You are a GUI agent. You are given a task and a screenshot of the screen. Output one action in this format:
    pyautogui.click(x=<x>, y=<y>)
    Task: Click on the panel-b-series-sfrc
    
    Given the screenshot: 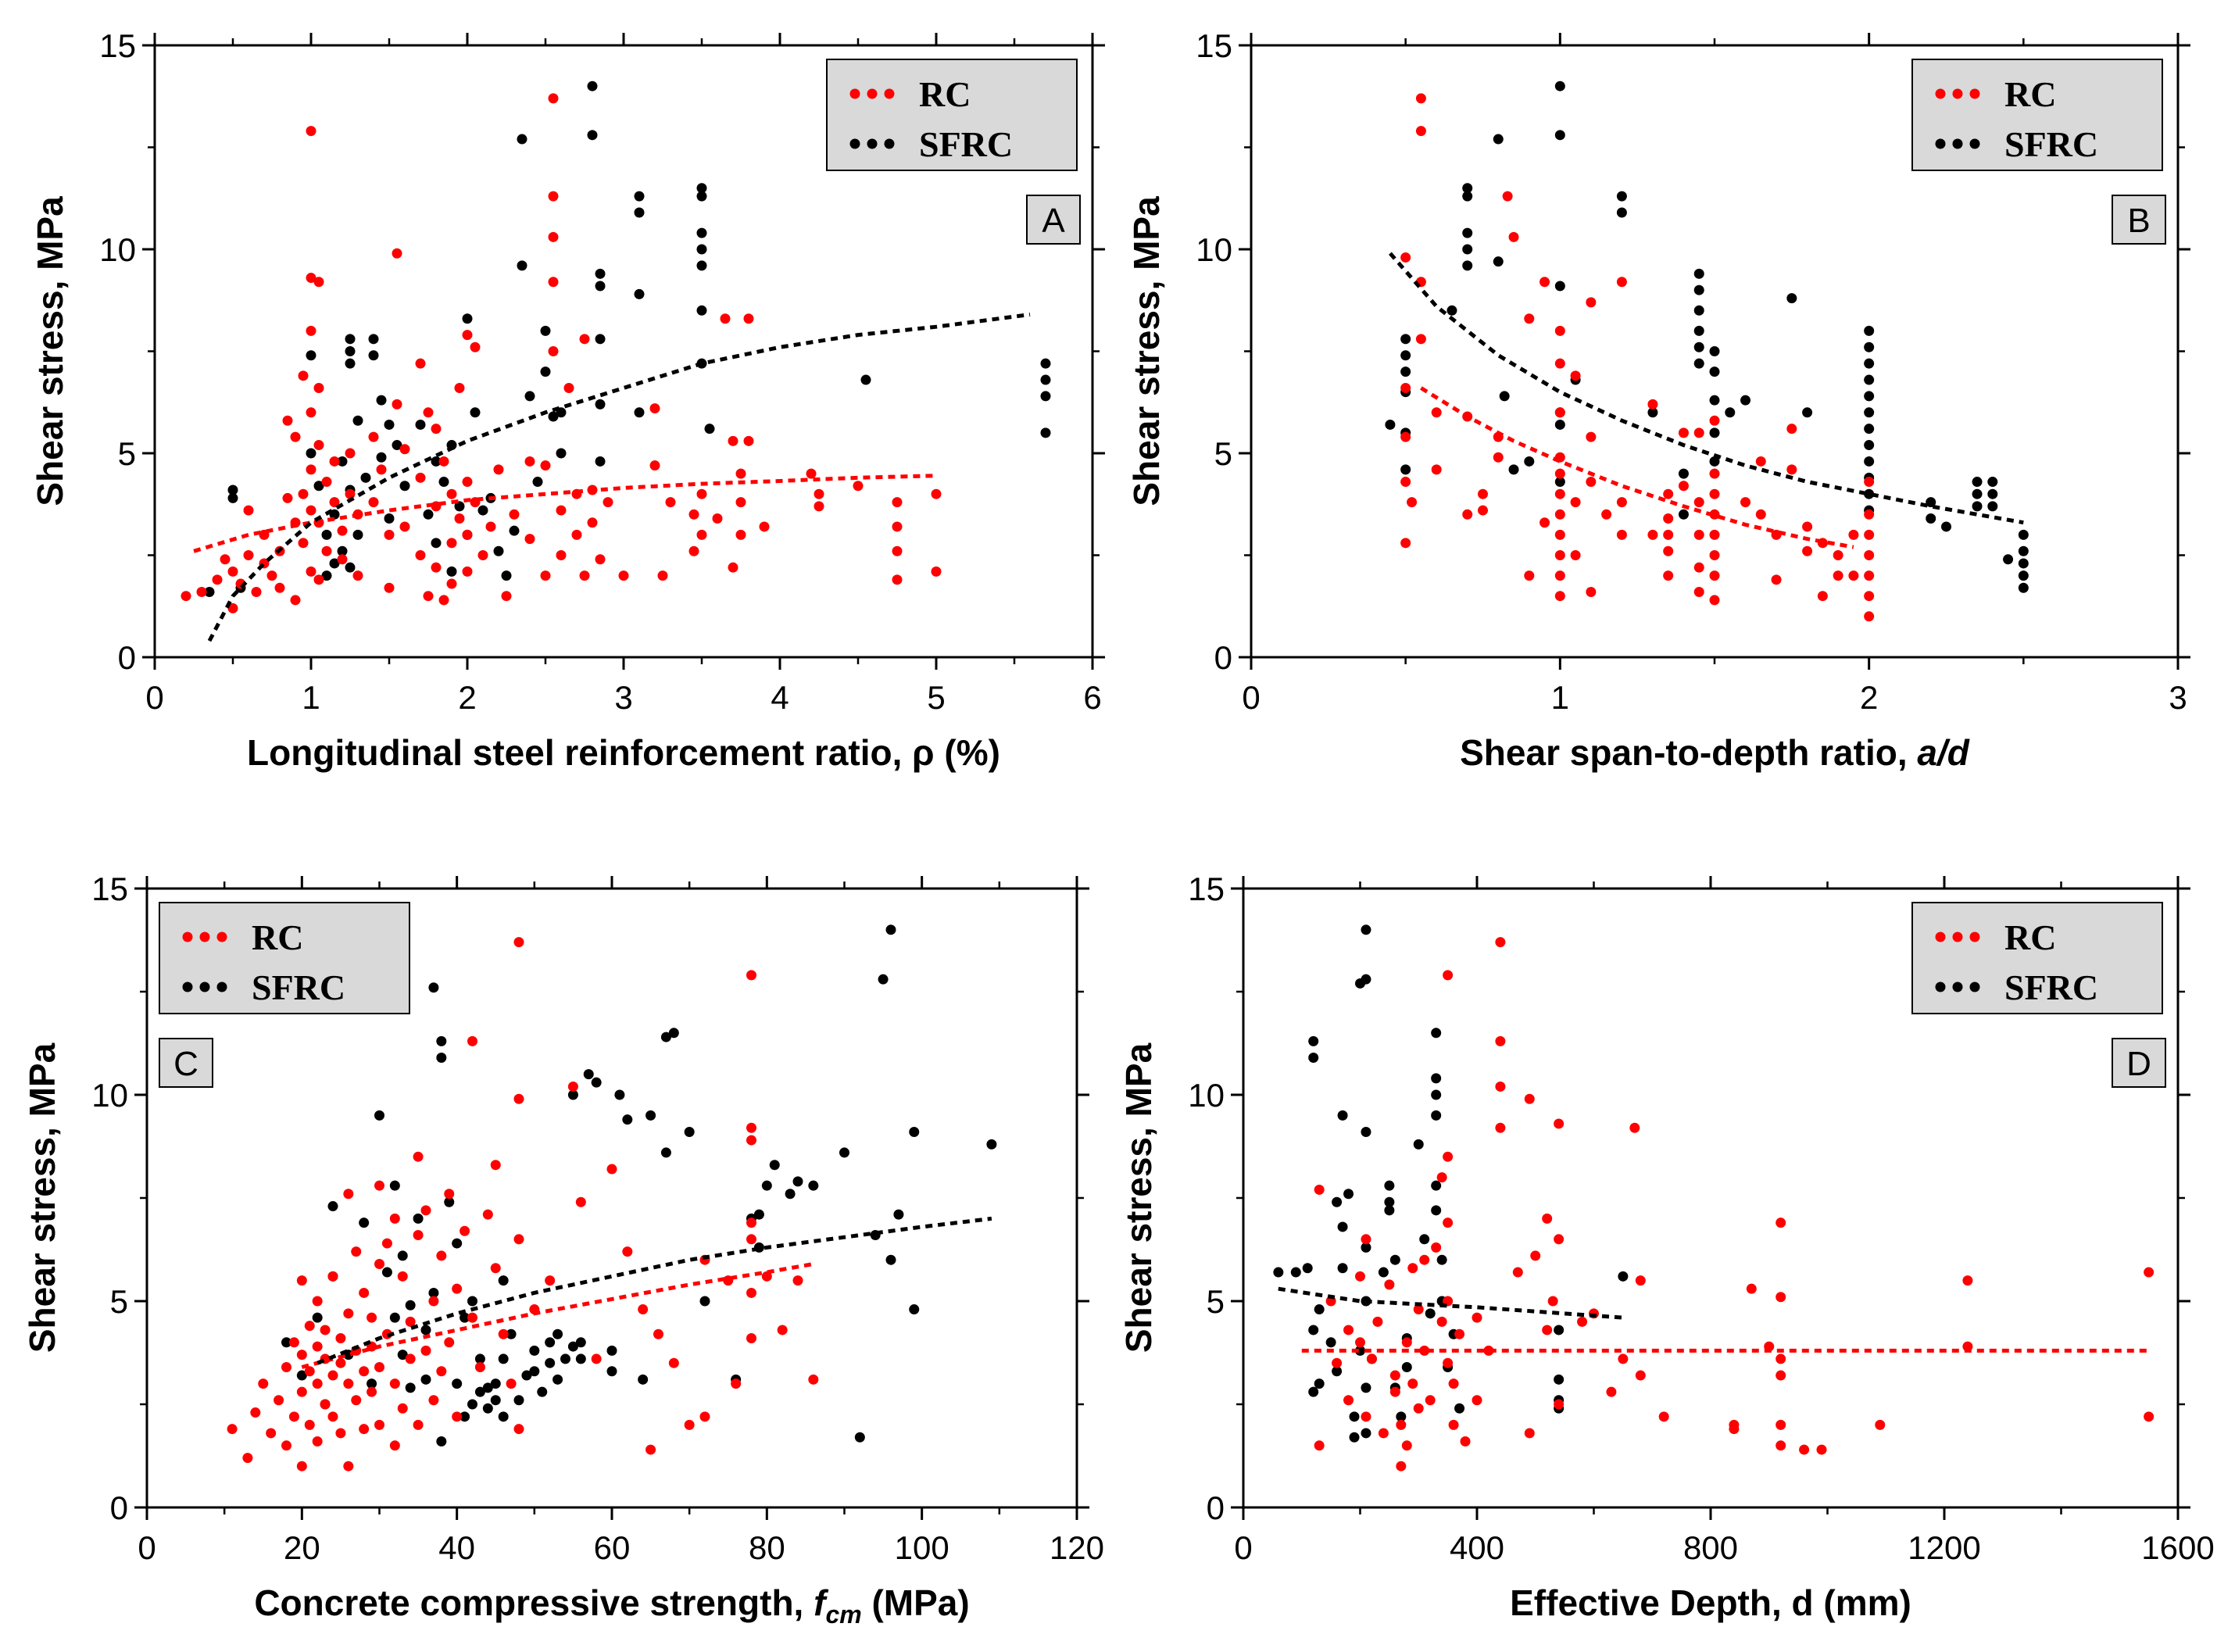 What is the action you would take?
    pyautogui.click(x=1707, y=336)
    